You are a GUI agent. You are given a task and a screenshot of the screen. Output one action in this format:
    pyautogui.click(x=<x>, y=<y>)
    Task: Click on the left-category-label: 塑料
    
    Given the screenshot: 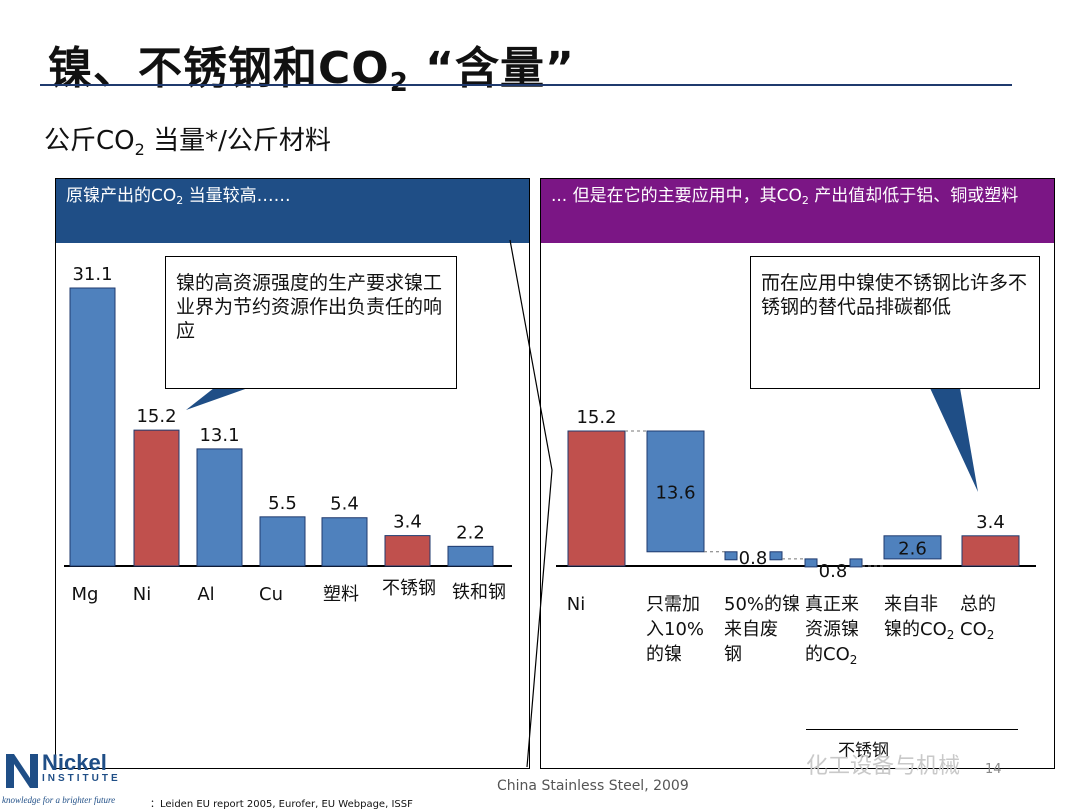 What is the action you would take?
    pyautogui.click(x=341, y=594)
    